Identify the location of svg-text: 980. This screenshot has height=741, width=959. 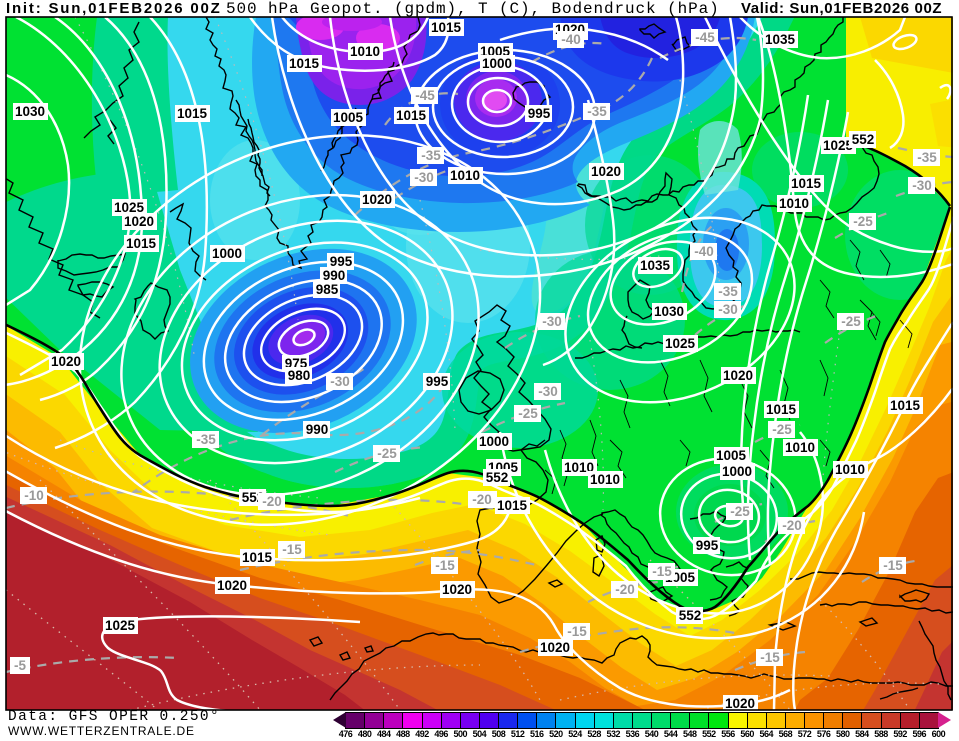
(299, 375).